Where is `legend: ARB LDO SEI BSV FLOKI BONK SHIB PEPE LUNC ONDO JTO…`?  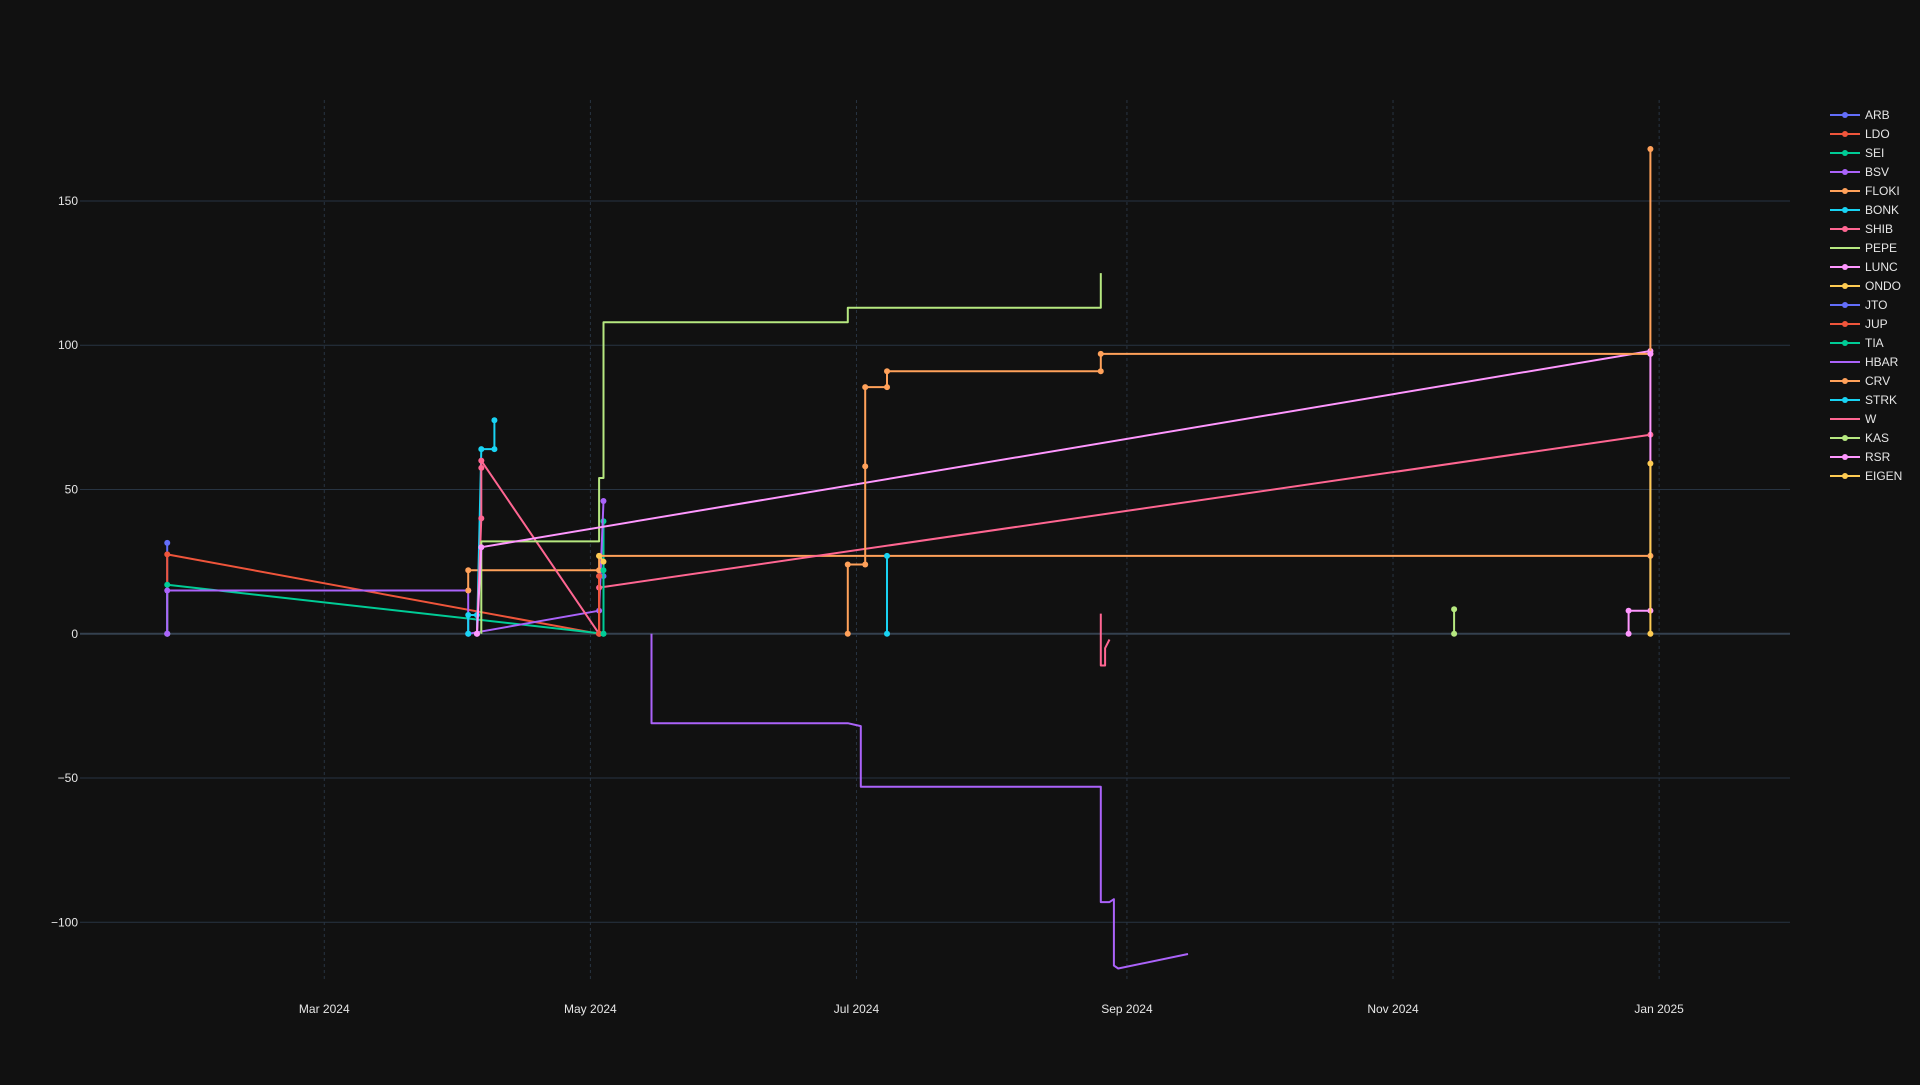
legend: ARB LDO SEI BSV FLOKI BONK SHIB PEPE LUNC ONDO JTO… is located at coordinates (1866, 295).